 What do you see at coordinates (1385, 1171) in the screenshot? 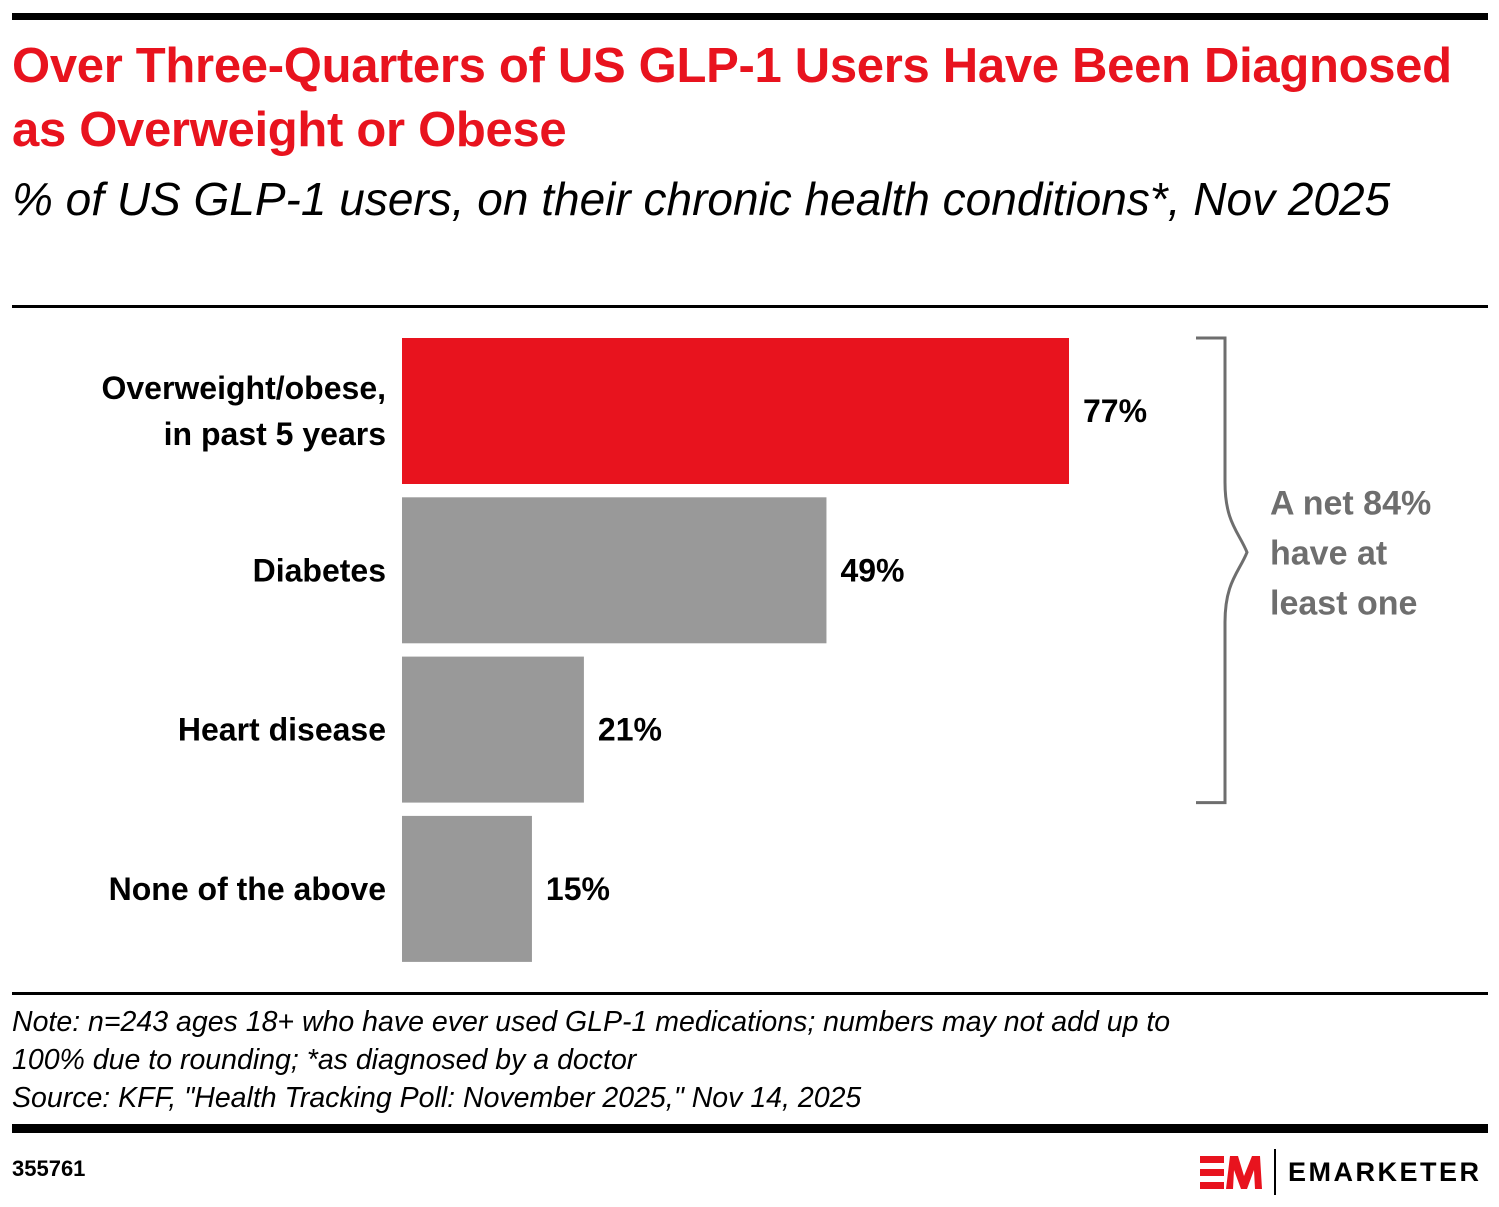
I see `brand-name: EMARKETER` at bounding box center [1385, 1171].